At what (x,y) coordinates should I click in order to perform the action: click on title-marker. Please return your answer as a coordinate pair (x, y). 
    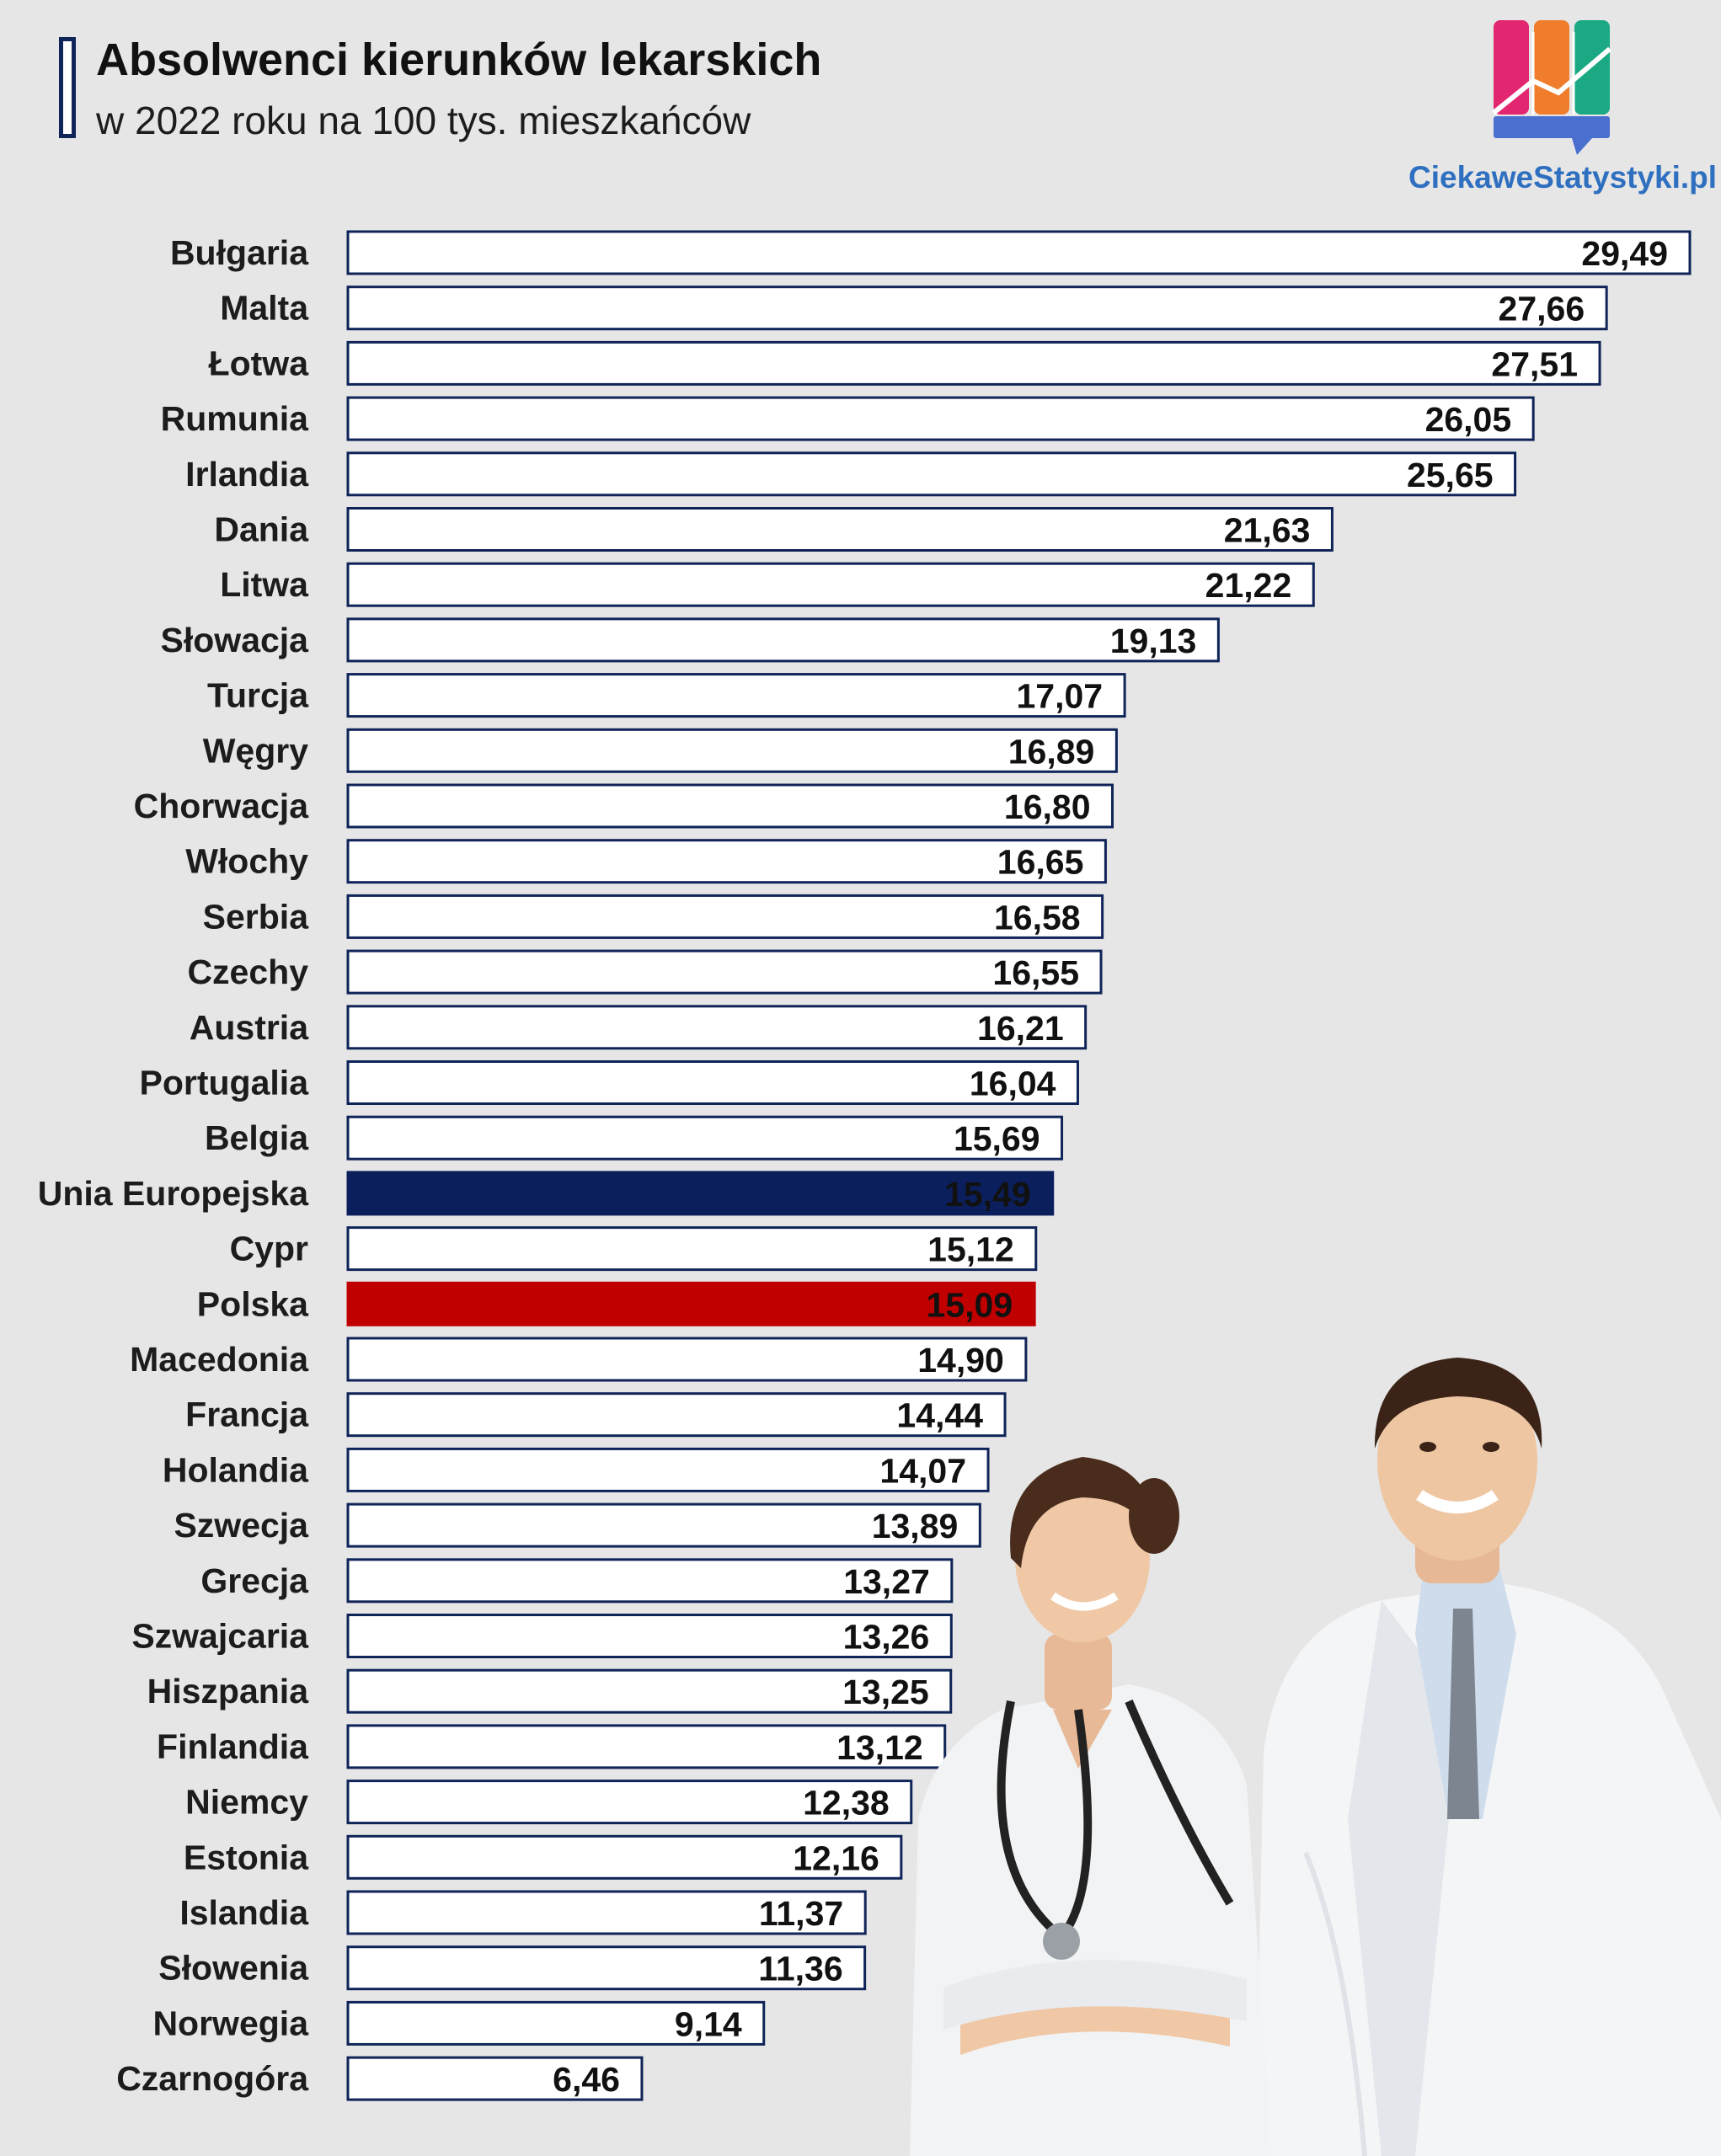
    Looking at the image, I should click on (67, 87).